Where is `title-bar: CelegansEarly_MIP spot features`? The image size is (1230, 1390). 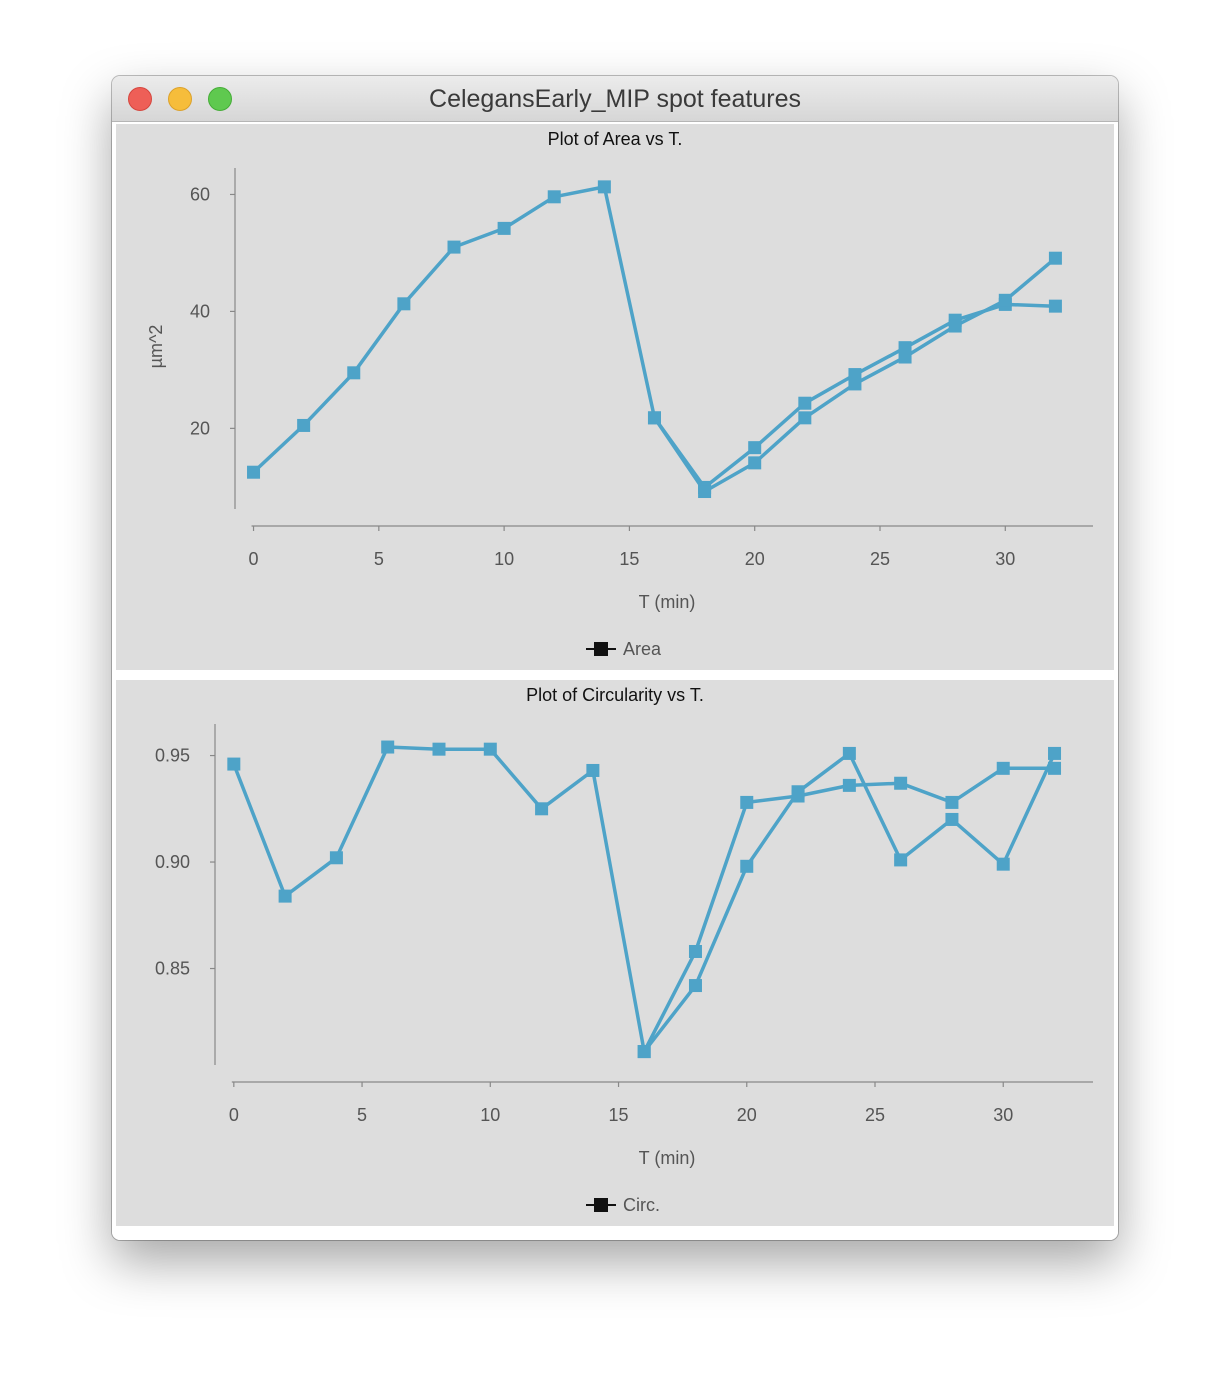 title-bar: CelegansEarly_MIP spot features is located at coordinates (615, 99).